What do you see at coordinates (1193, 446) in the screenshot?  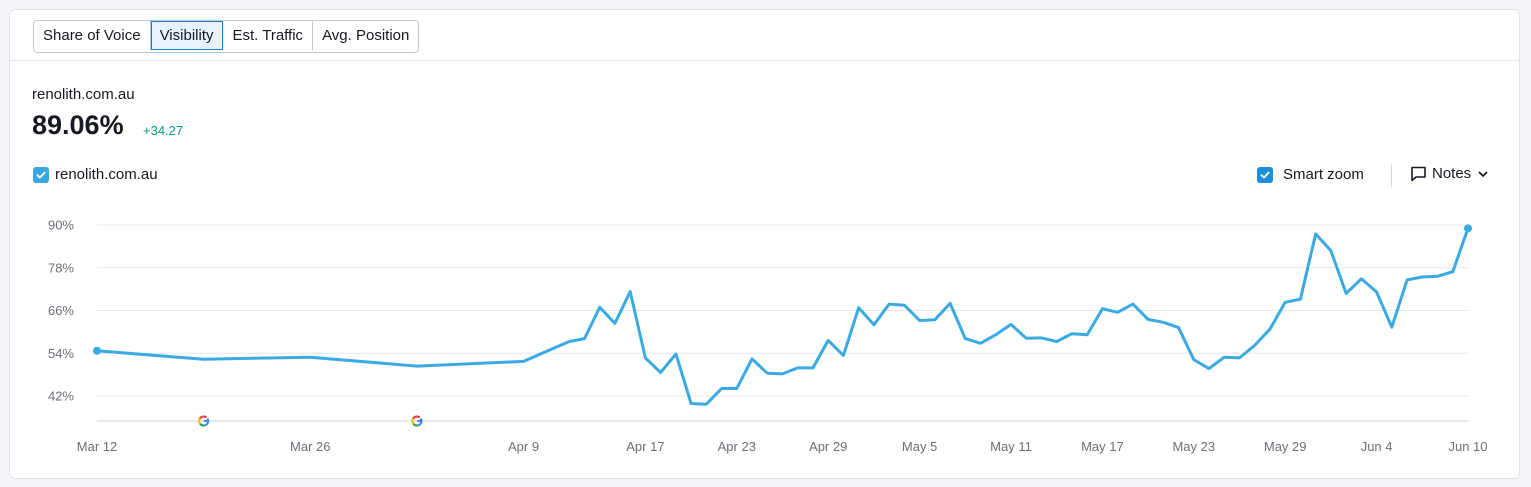 I see `x-tick-label: May 23` at bounding box center [1193, 446].